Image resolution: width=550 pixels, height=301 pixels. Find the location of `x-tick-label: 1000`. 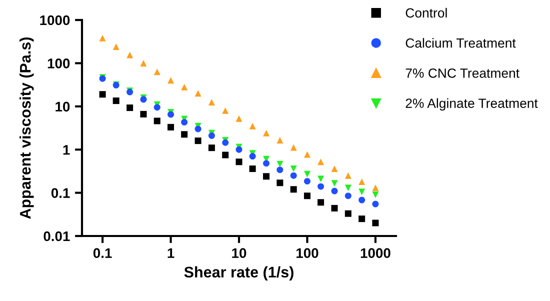

x-tick-label: 1000 is located at coordinates (375, 253).